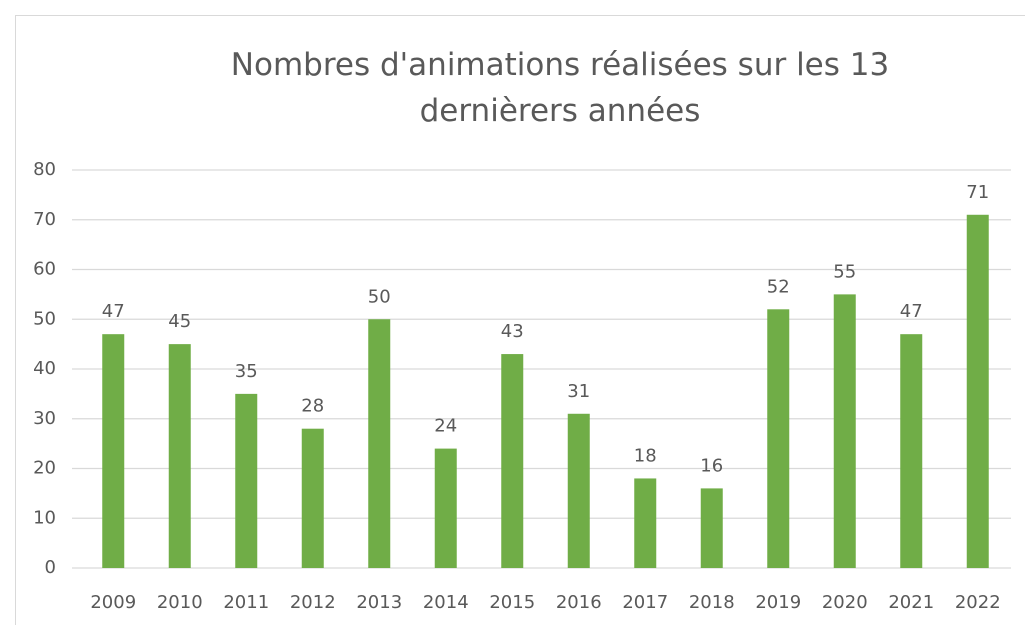 Image resolution: width=1026 pixels, height=626 pixels. What do you see at coordinates (179, 321) in the screenshot?
I see `data-label: 45` at bounding box center [179, 321].